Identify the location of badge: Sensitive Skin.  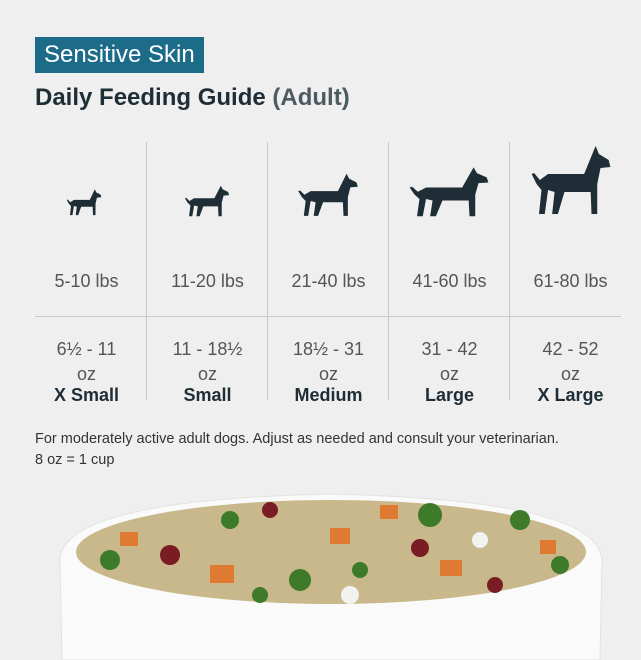
(119, 55).